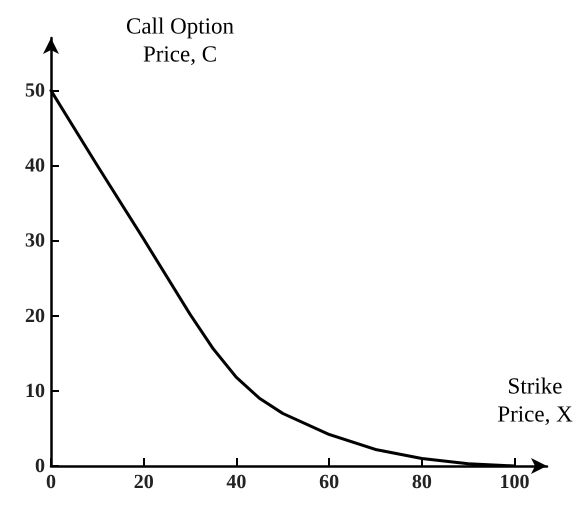 The width and height of the screenshot is (586, 508). Describe the element at coordinates (35, 315) in the screenshot. I see `y-tick-label: 20` at that location.